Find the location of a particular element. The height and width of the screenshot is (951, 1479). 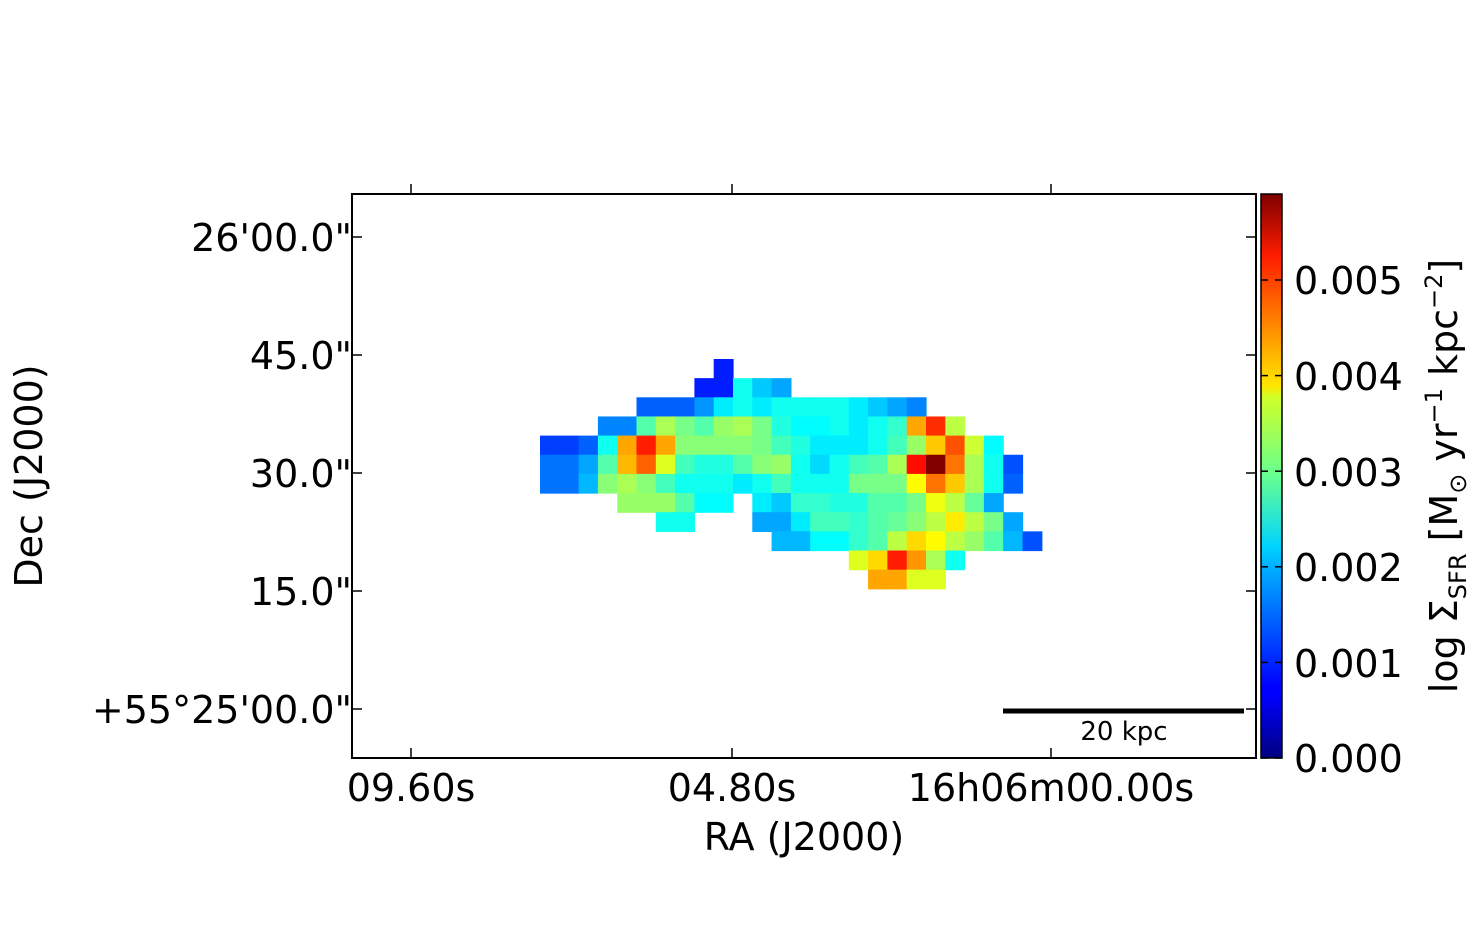

scale-bar-label: 20 kpc is located at coordinates (1123, 732).